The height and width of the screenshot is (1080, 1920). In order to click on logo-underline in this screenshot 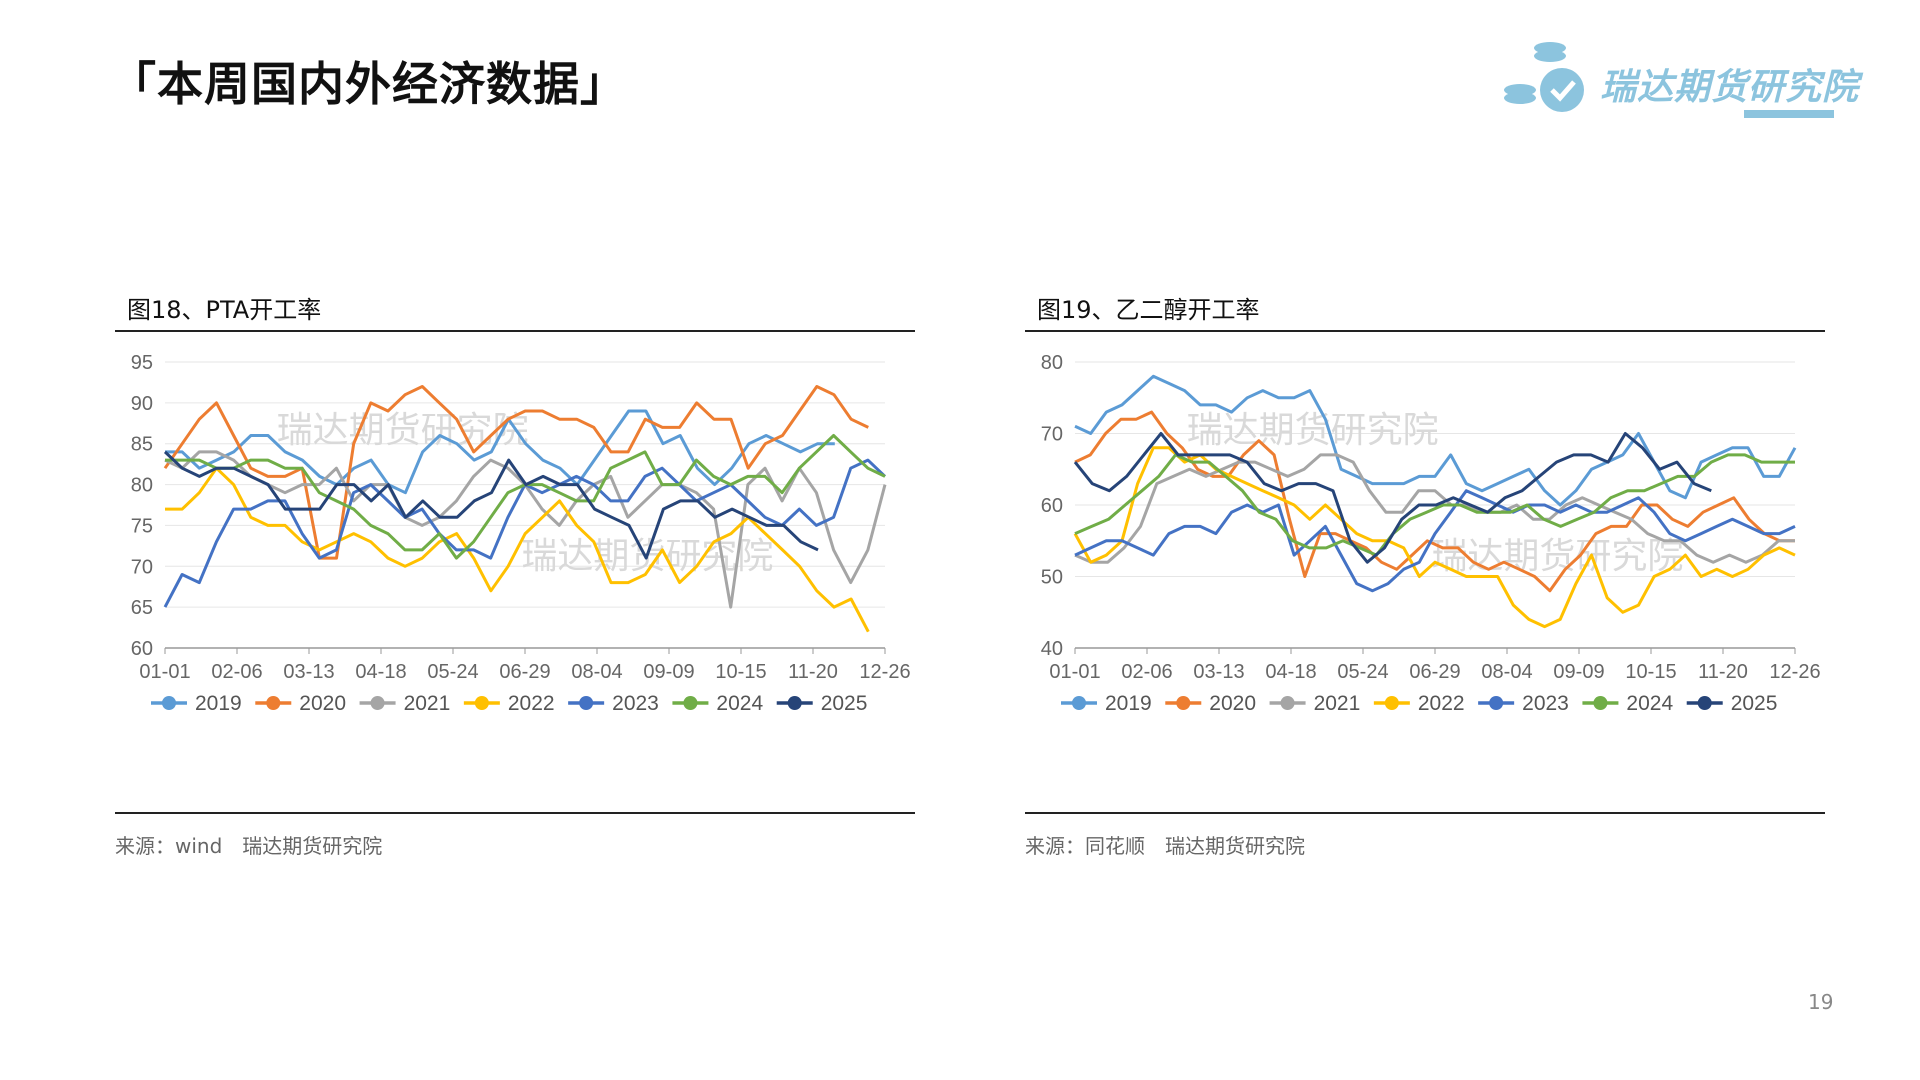, I will do `click(1789, 114)`.